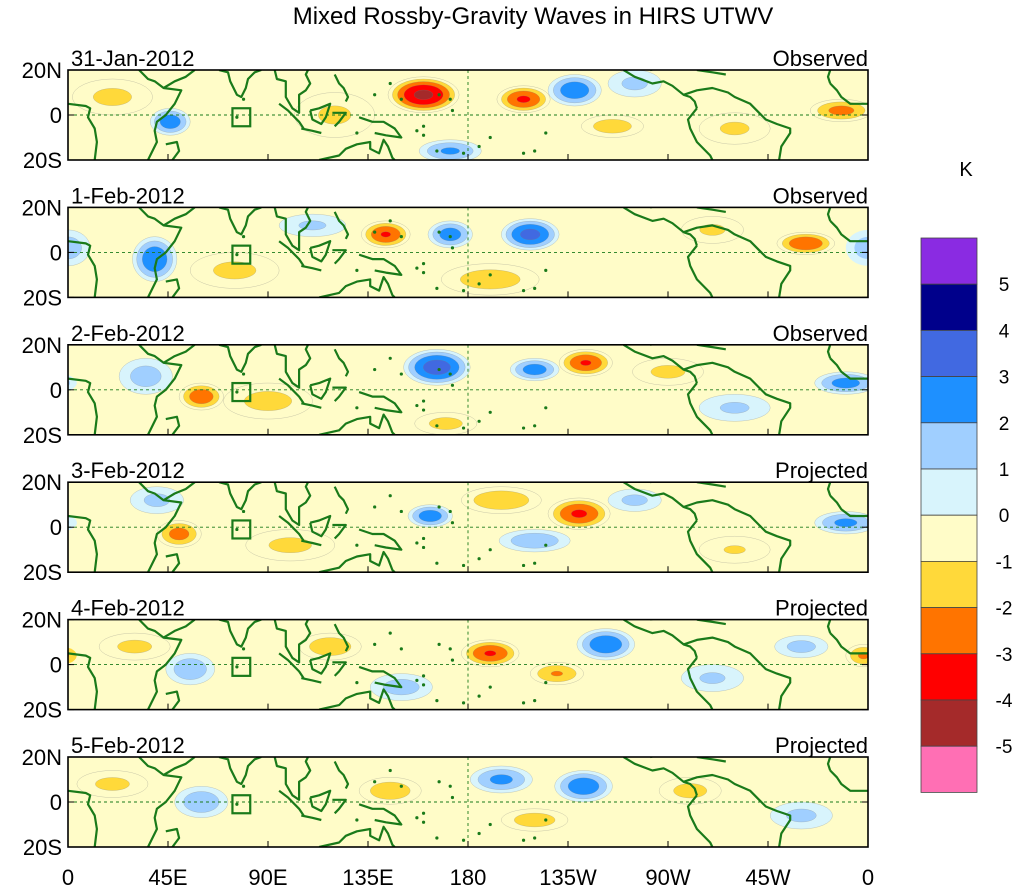 The width and height of the screenshot is (1015, 890). I want to click on colorbar-label: 2, so click(1004, 424).